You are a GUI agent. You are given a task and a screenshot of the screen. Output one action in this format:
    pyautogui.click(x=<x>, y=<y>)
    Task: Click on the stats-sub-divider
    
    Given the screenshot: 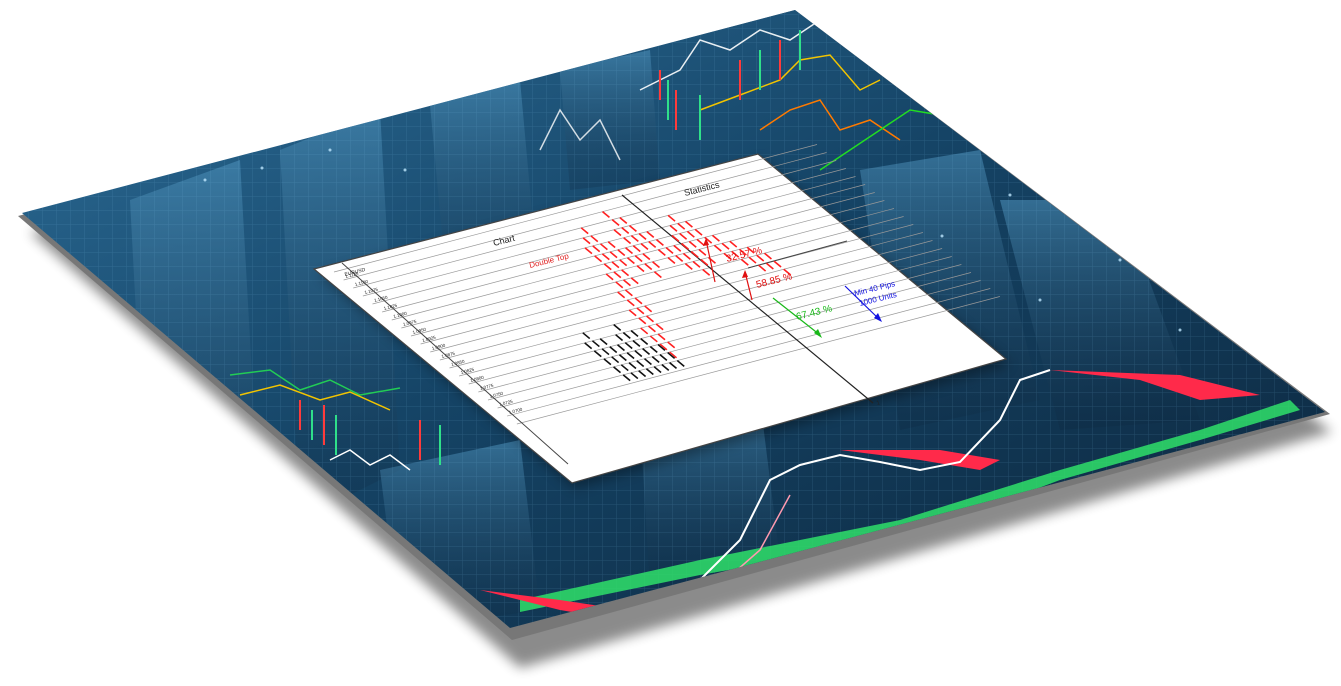 What is the action you would take?
    pyautogui.click(x=797, y=254)
    